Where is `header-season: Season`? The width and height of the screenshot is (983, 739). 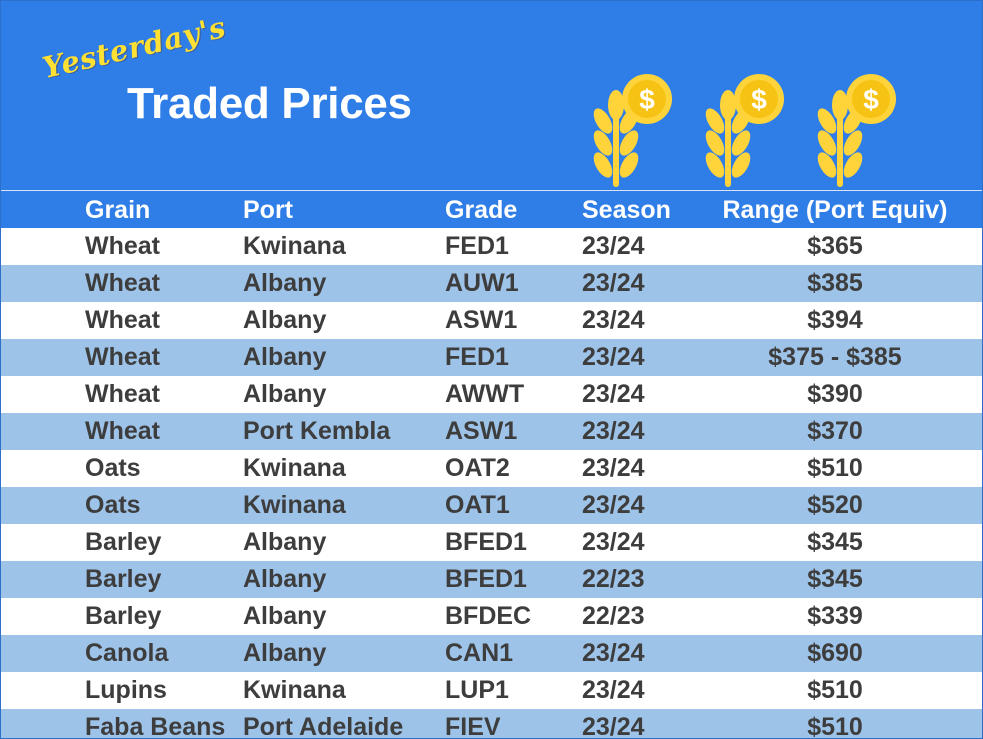
header-season: Season is located at coordinates (626, 210).